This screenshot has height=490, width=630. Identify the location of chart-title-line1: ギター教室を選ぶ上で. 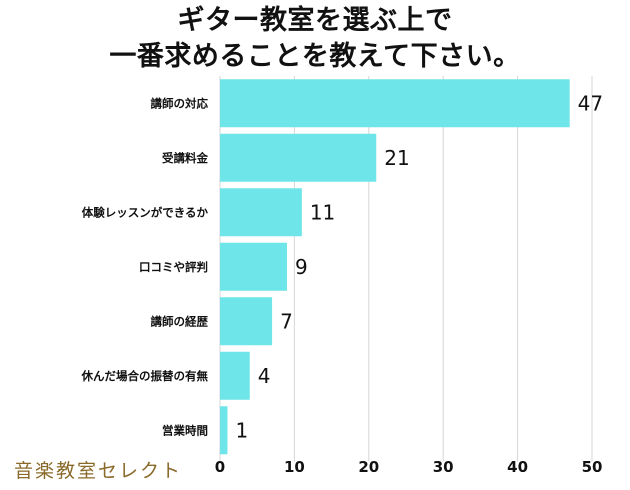
(315, 20).